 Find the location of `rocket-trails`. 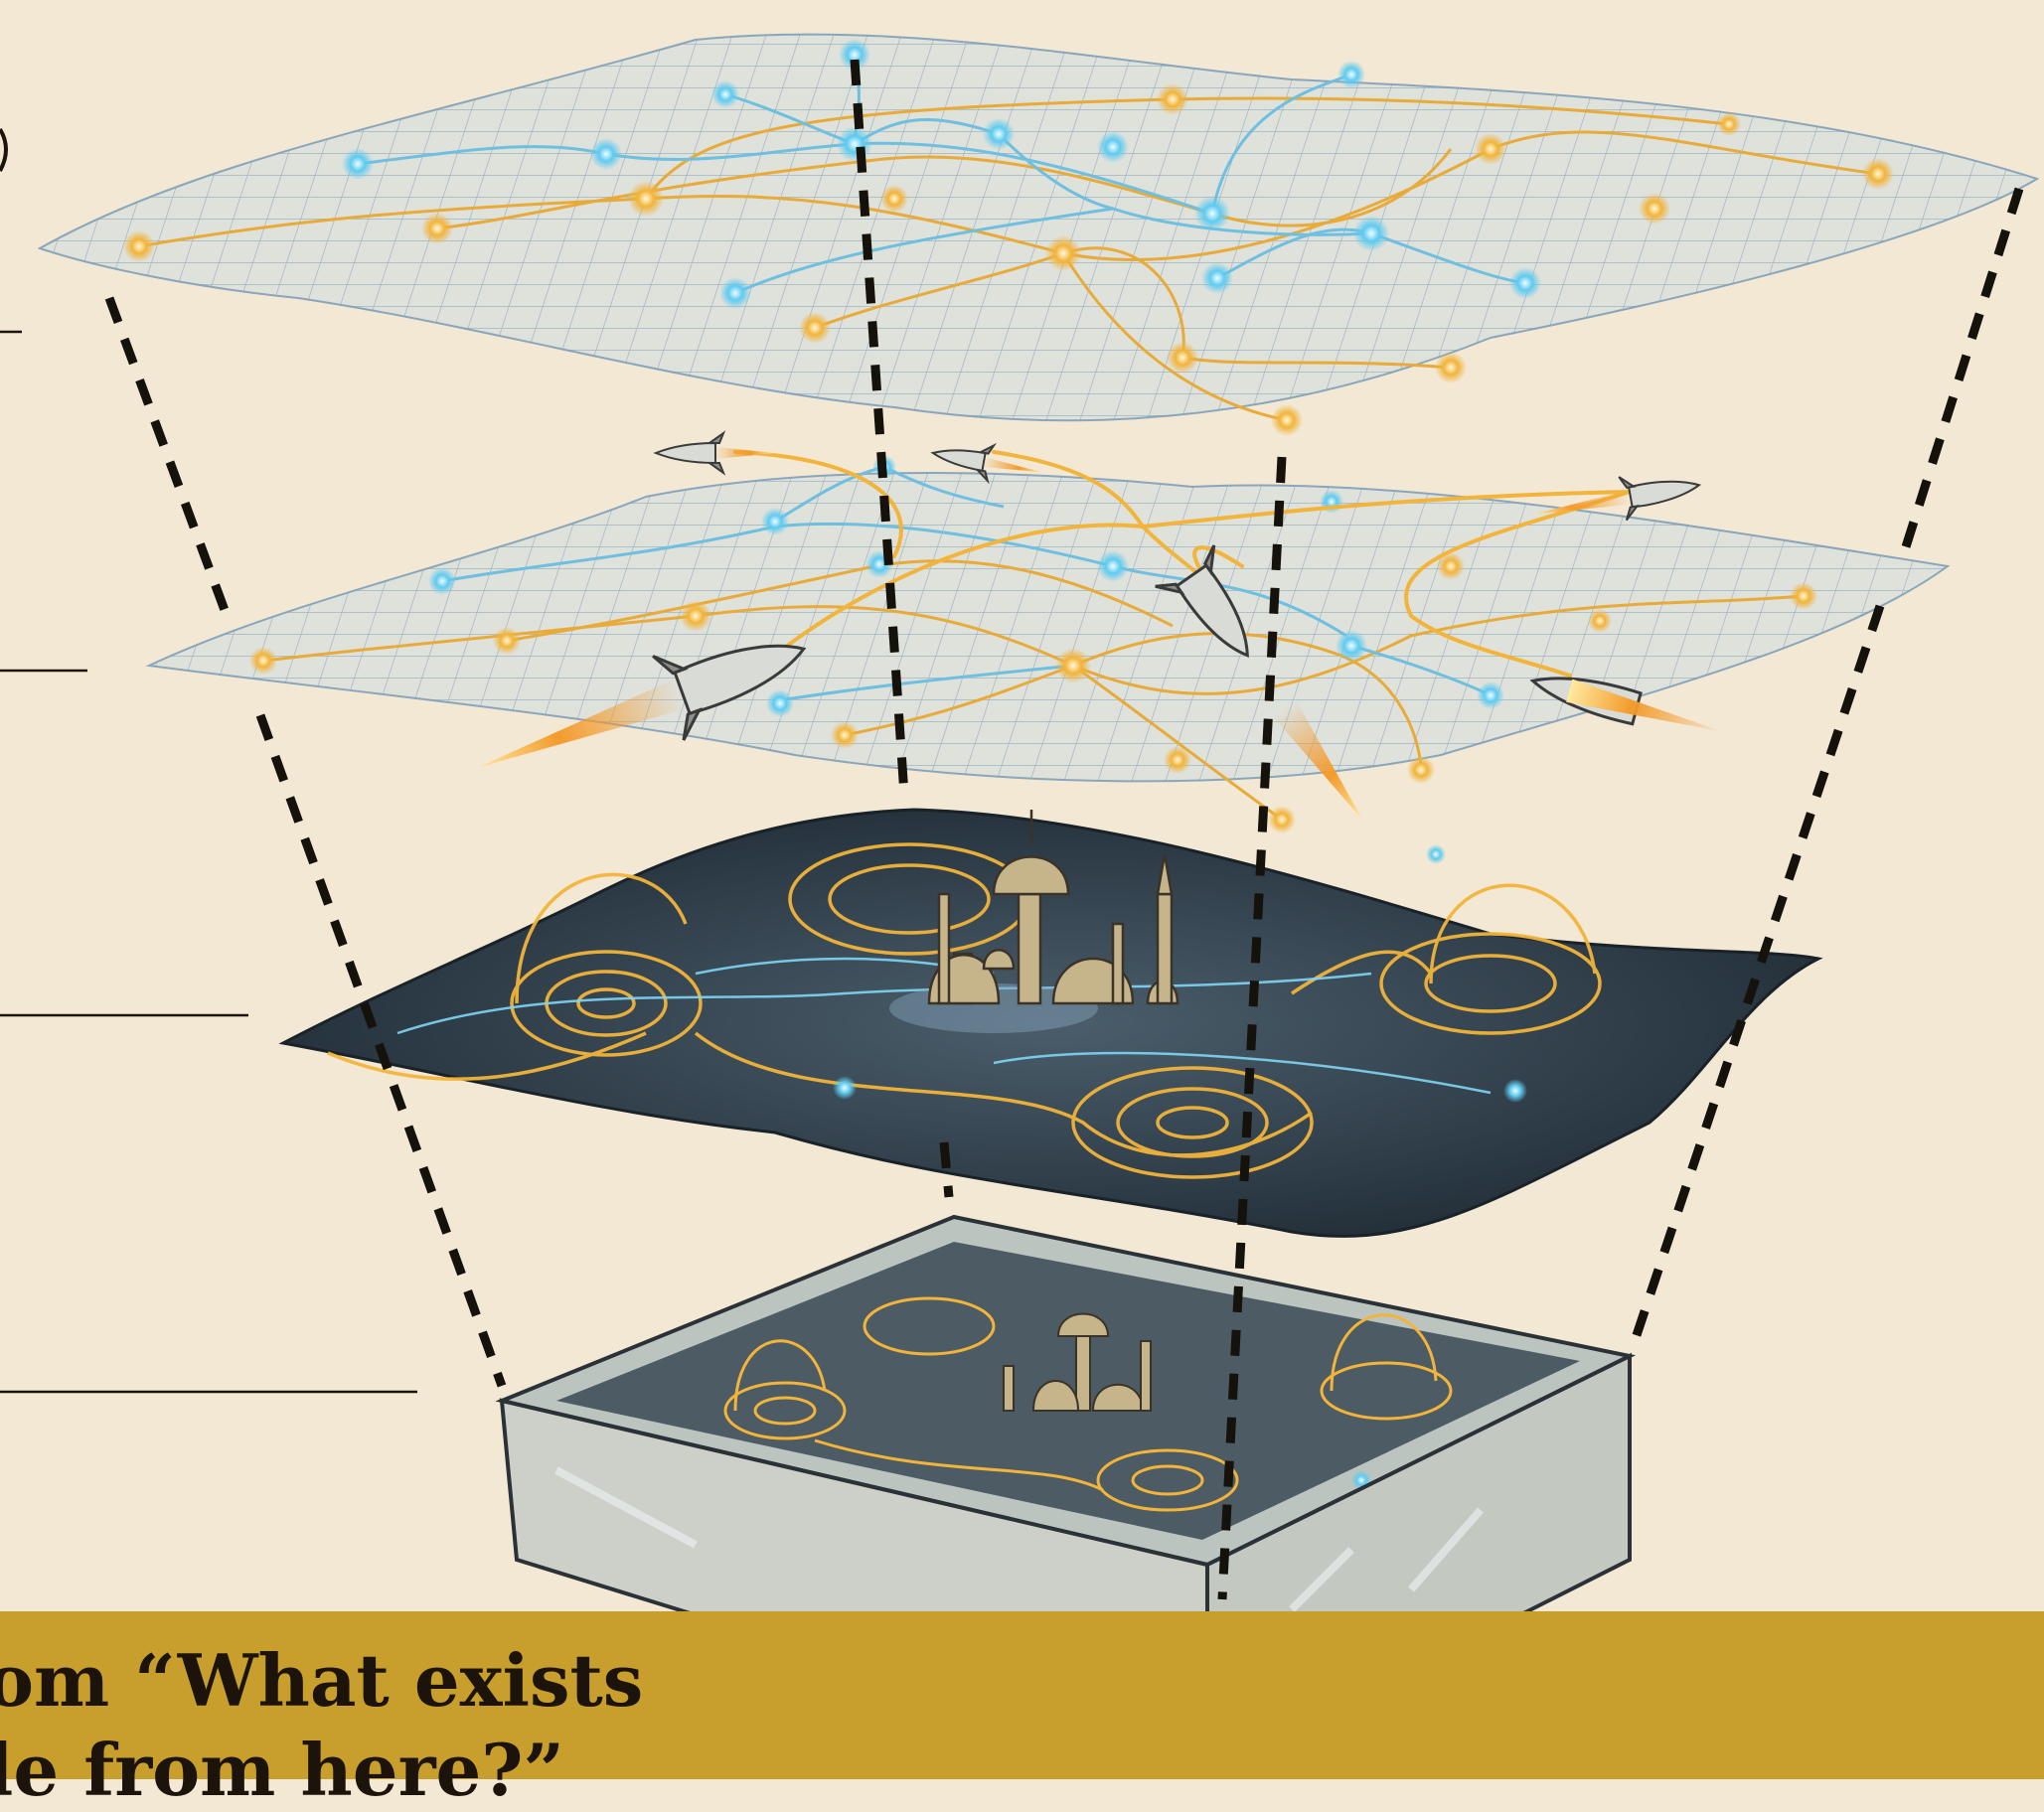

rocket-trails is located at coordinates (1183, 564).